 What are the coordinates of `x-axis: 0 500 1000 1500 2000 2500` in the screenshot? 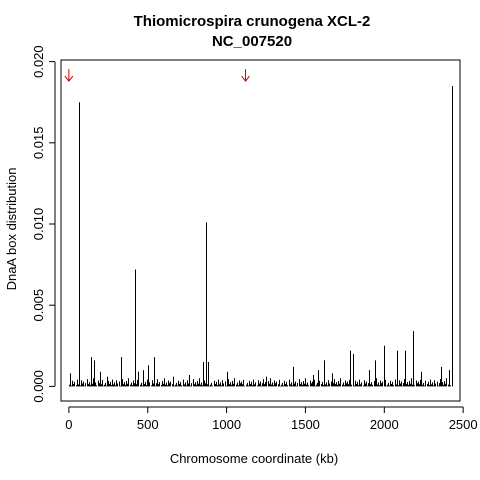 It's located at (271, 419).